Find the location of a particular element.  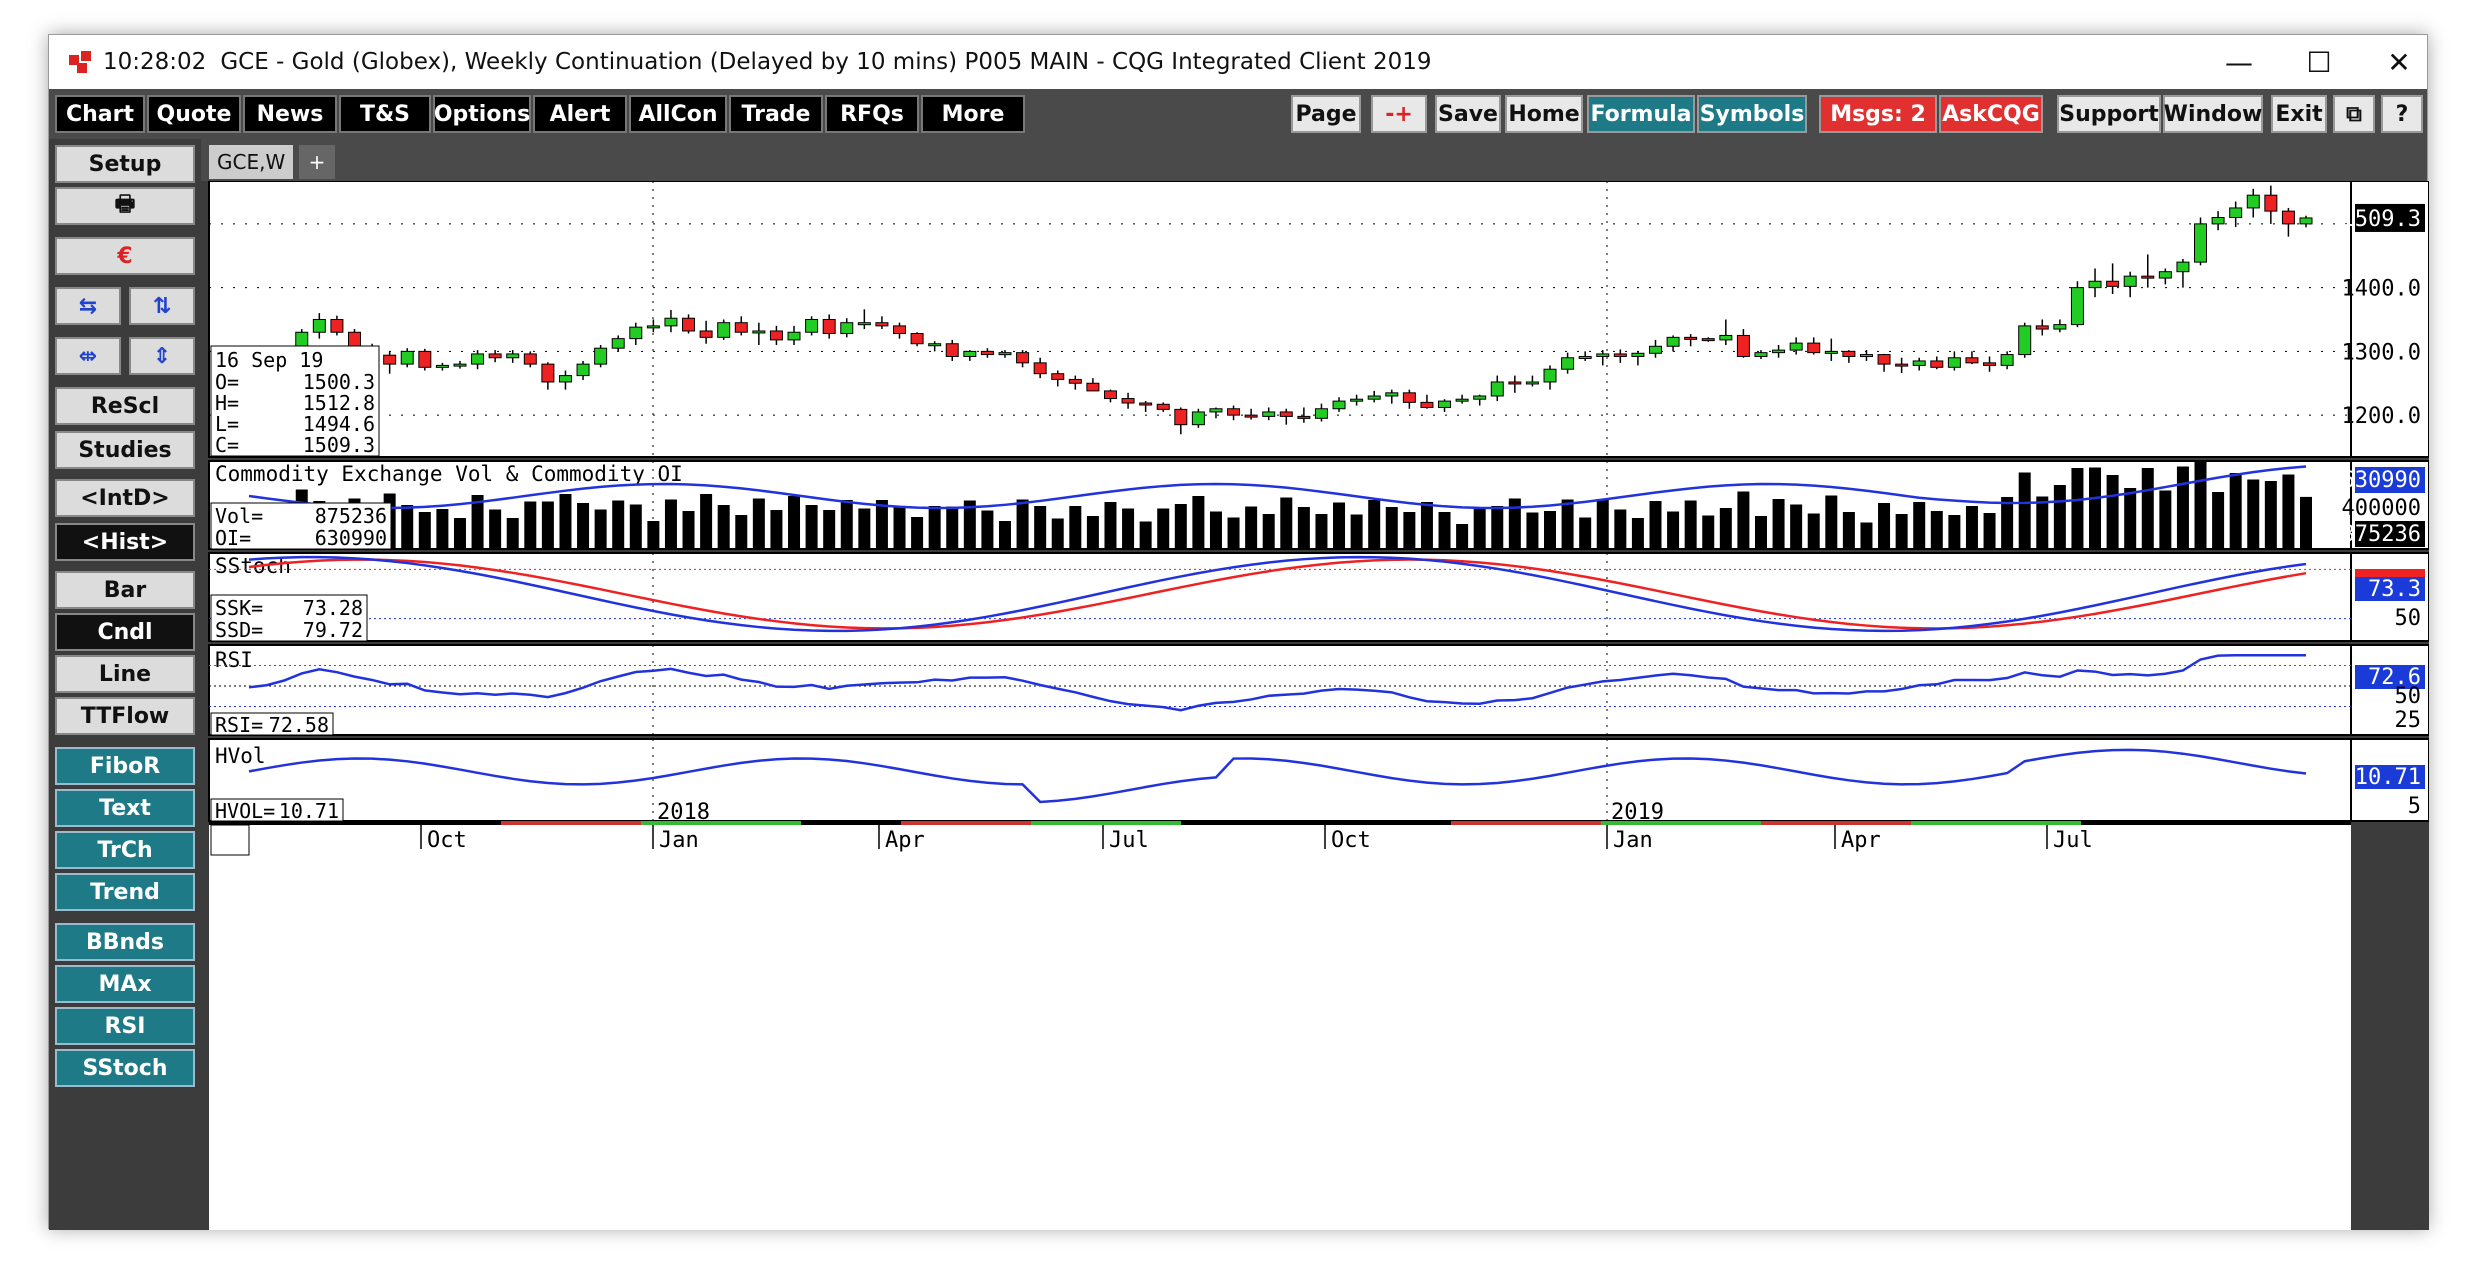

save-button: Save is located at coordinates (1468, 114).